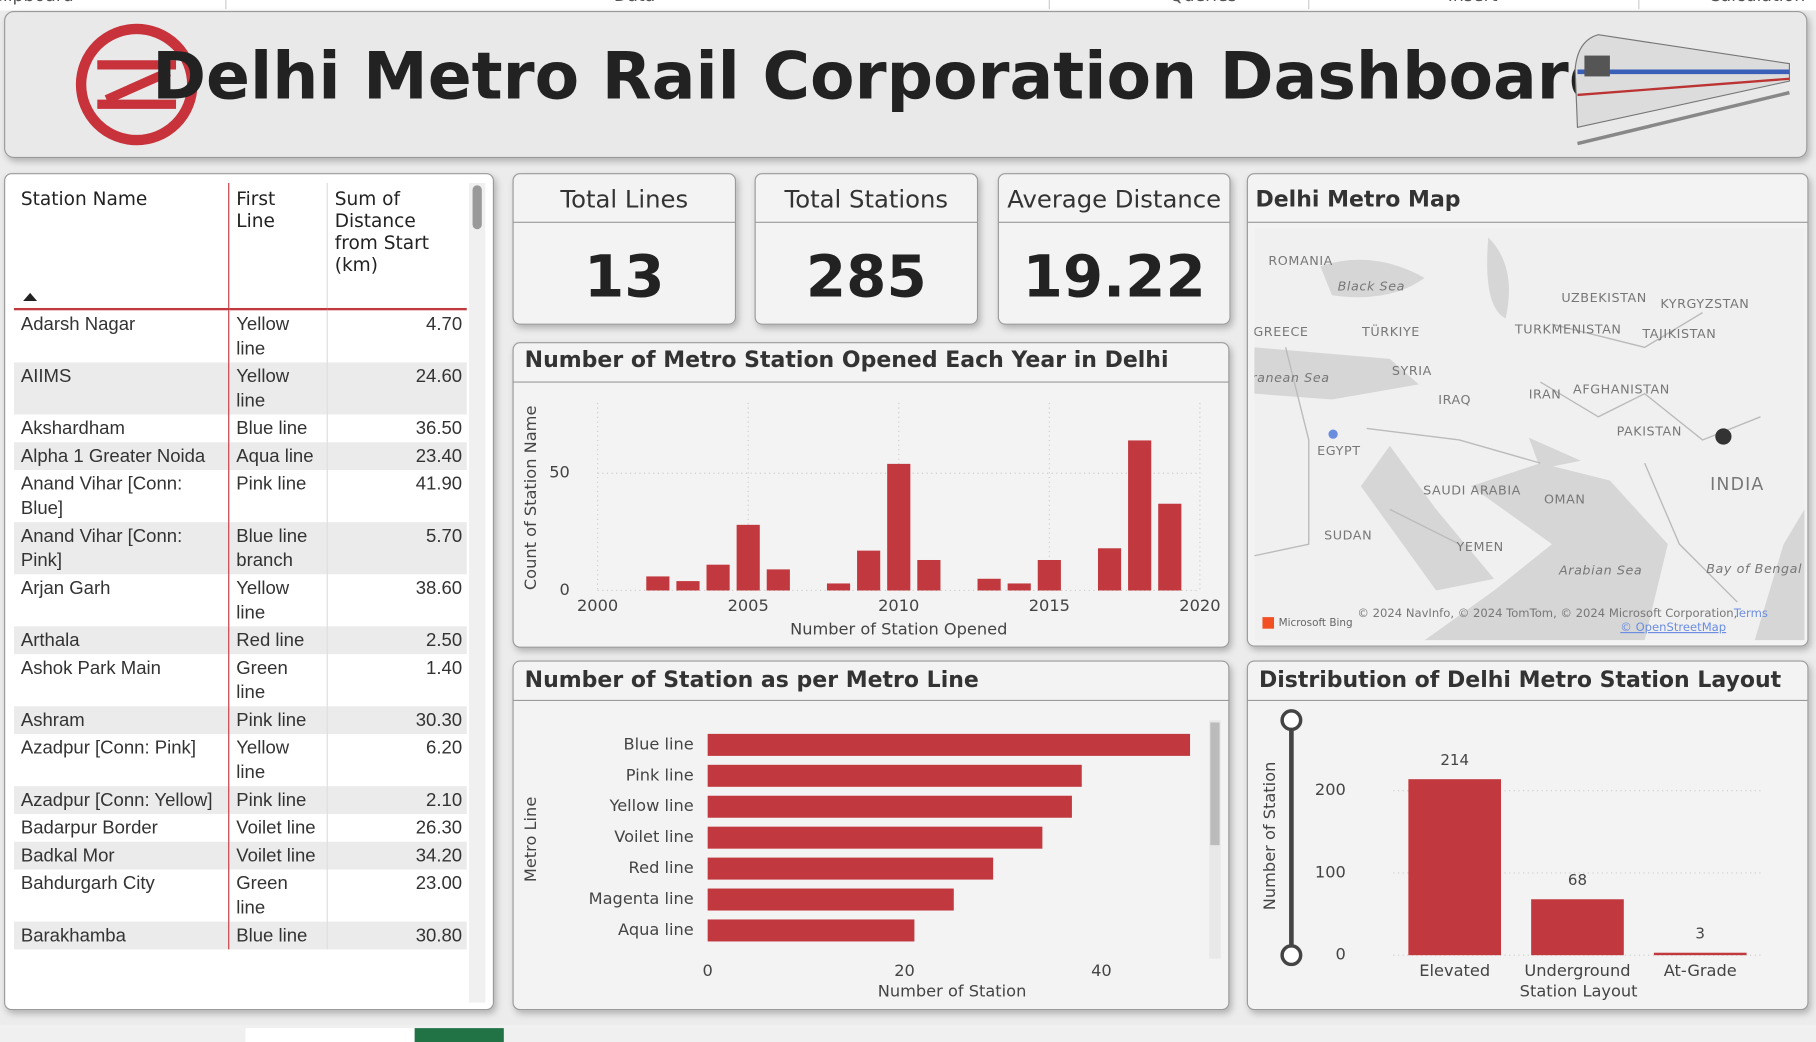  Describe the element at coordinates (1114, 198) in the screenshot. I see `kpi-label: Average Distance` at that location.